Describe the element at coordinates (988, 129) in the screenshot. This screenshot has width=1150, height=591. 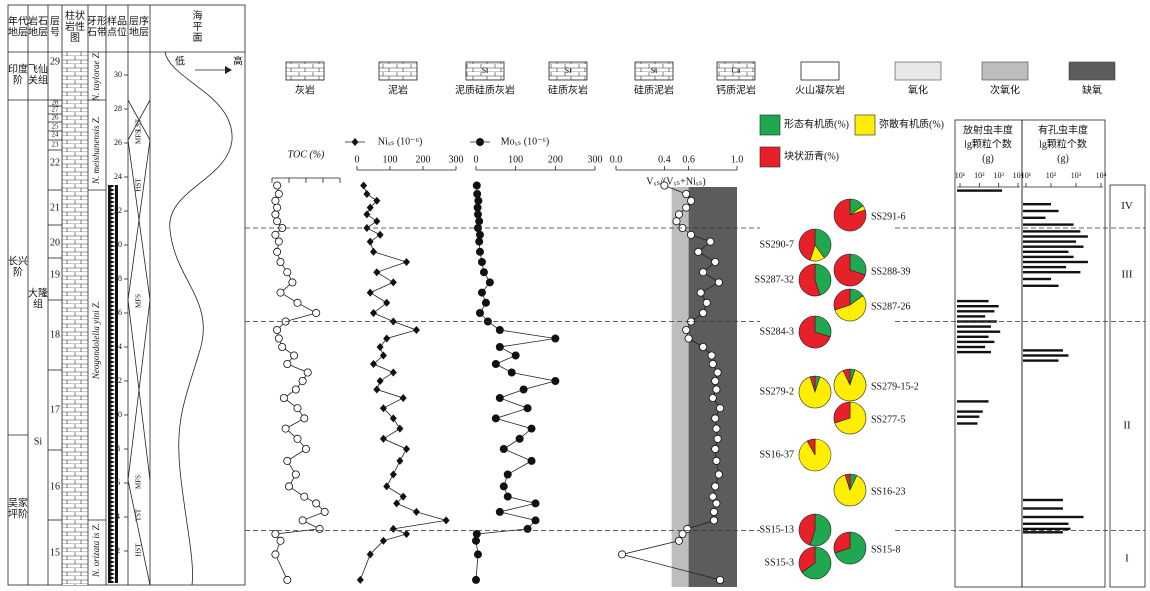
I see `panel-title: 放射虫丰度` at that location.